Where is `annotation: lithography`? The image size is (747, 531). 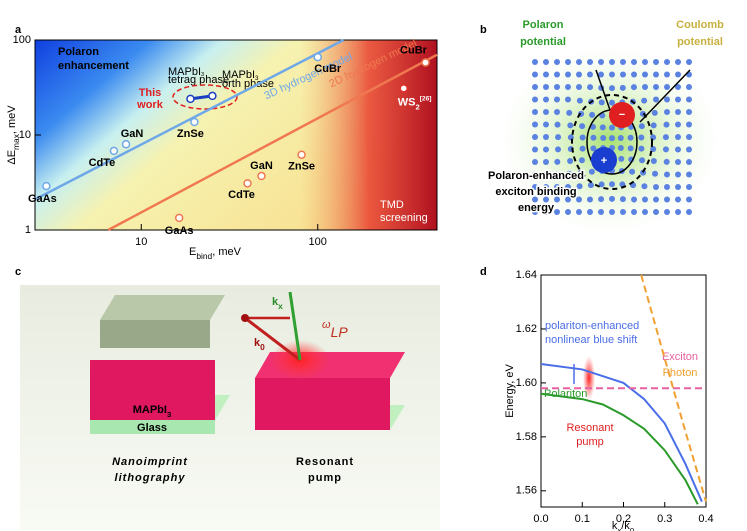
annotation: lithography is located at coordinates (150, 478).